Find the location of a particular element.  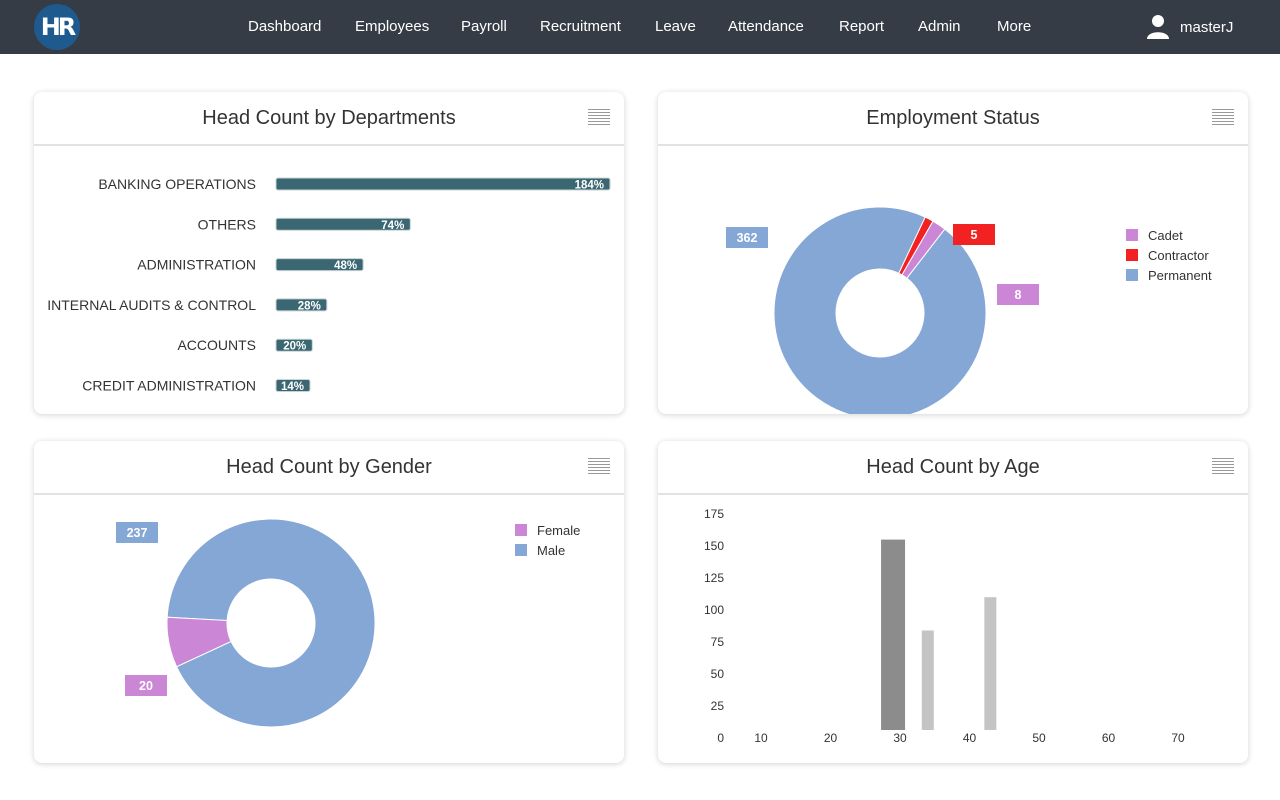

age-x-tick-label: 30 is located at coordinates (900, 738).